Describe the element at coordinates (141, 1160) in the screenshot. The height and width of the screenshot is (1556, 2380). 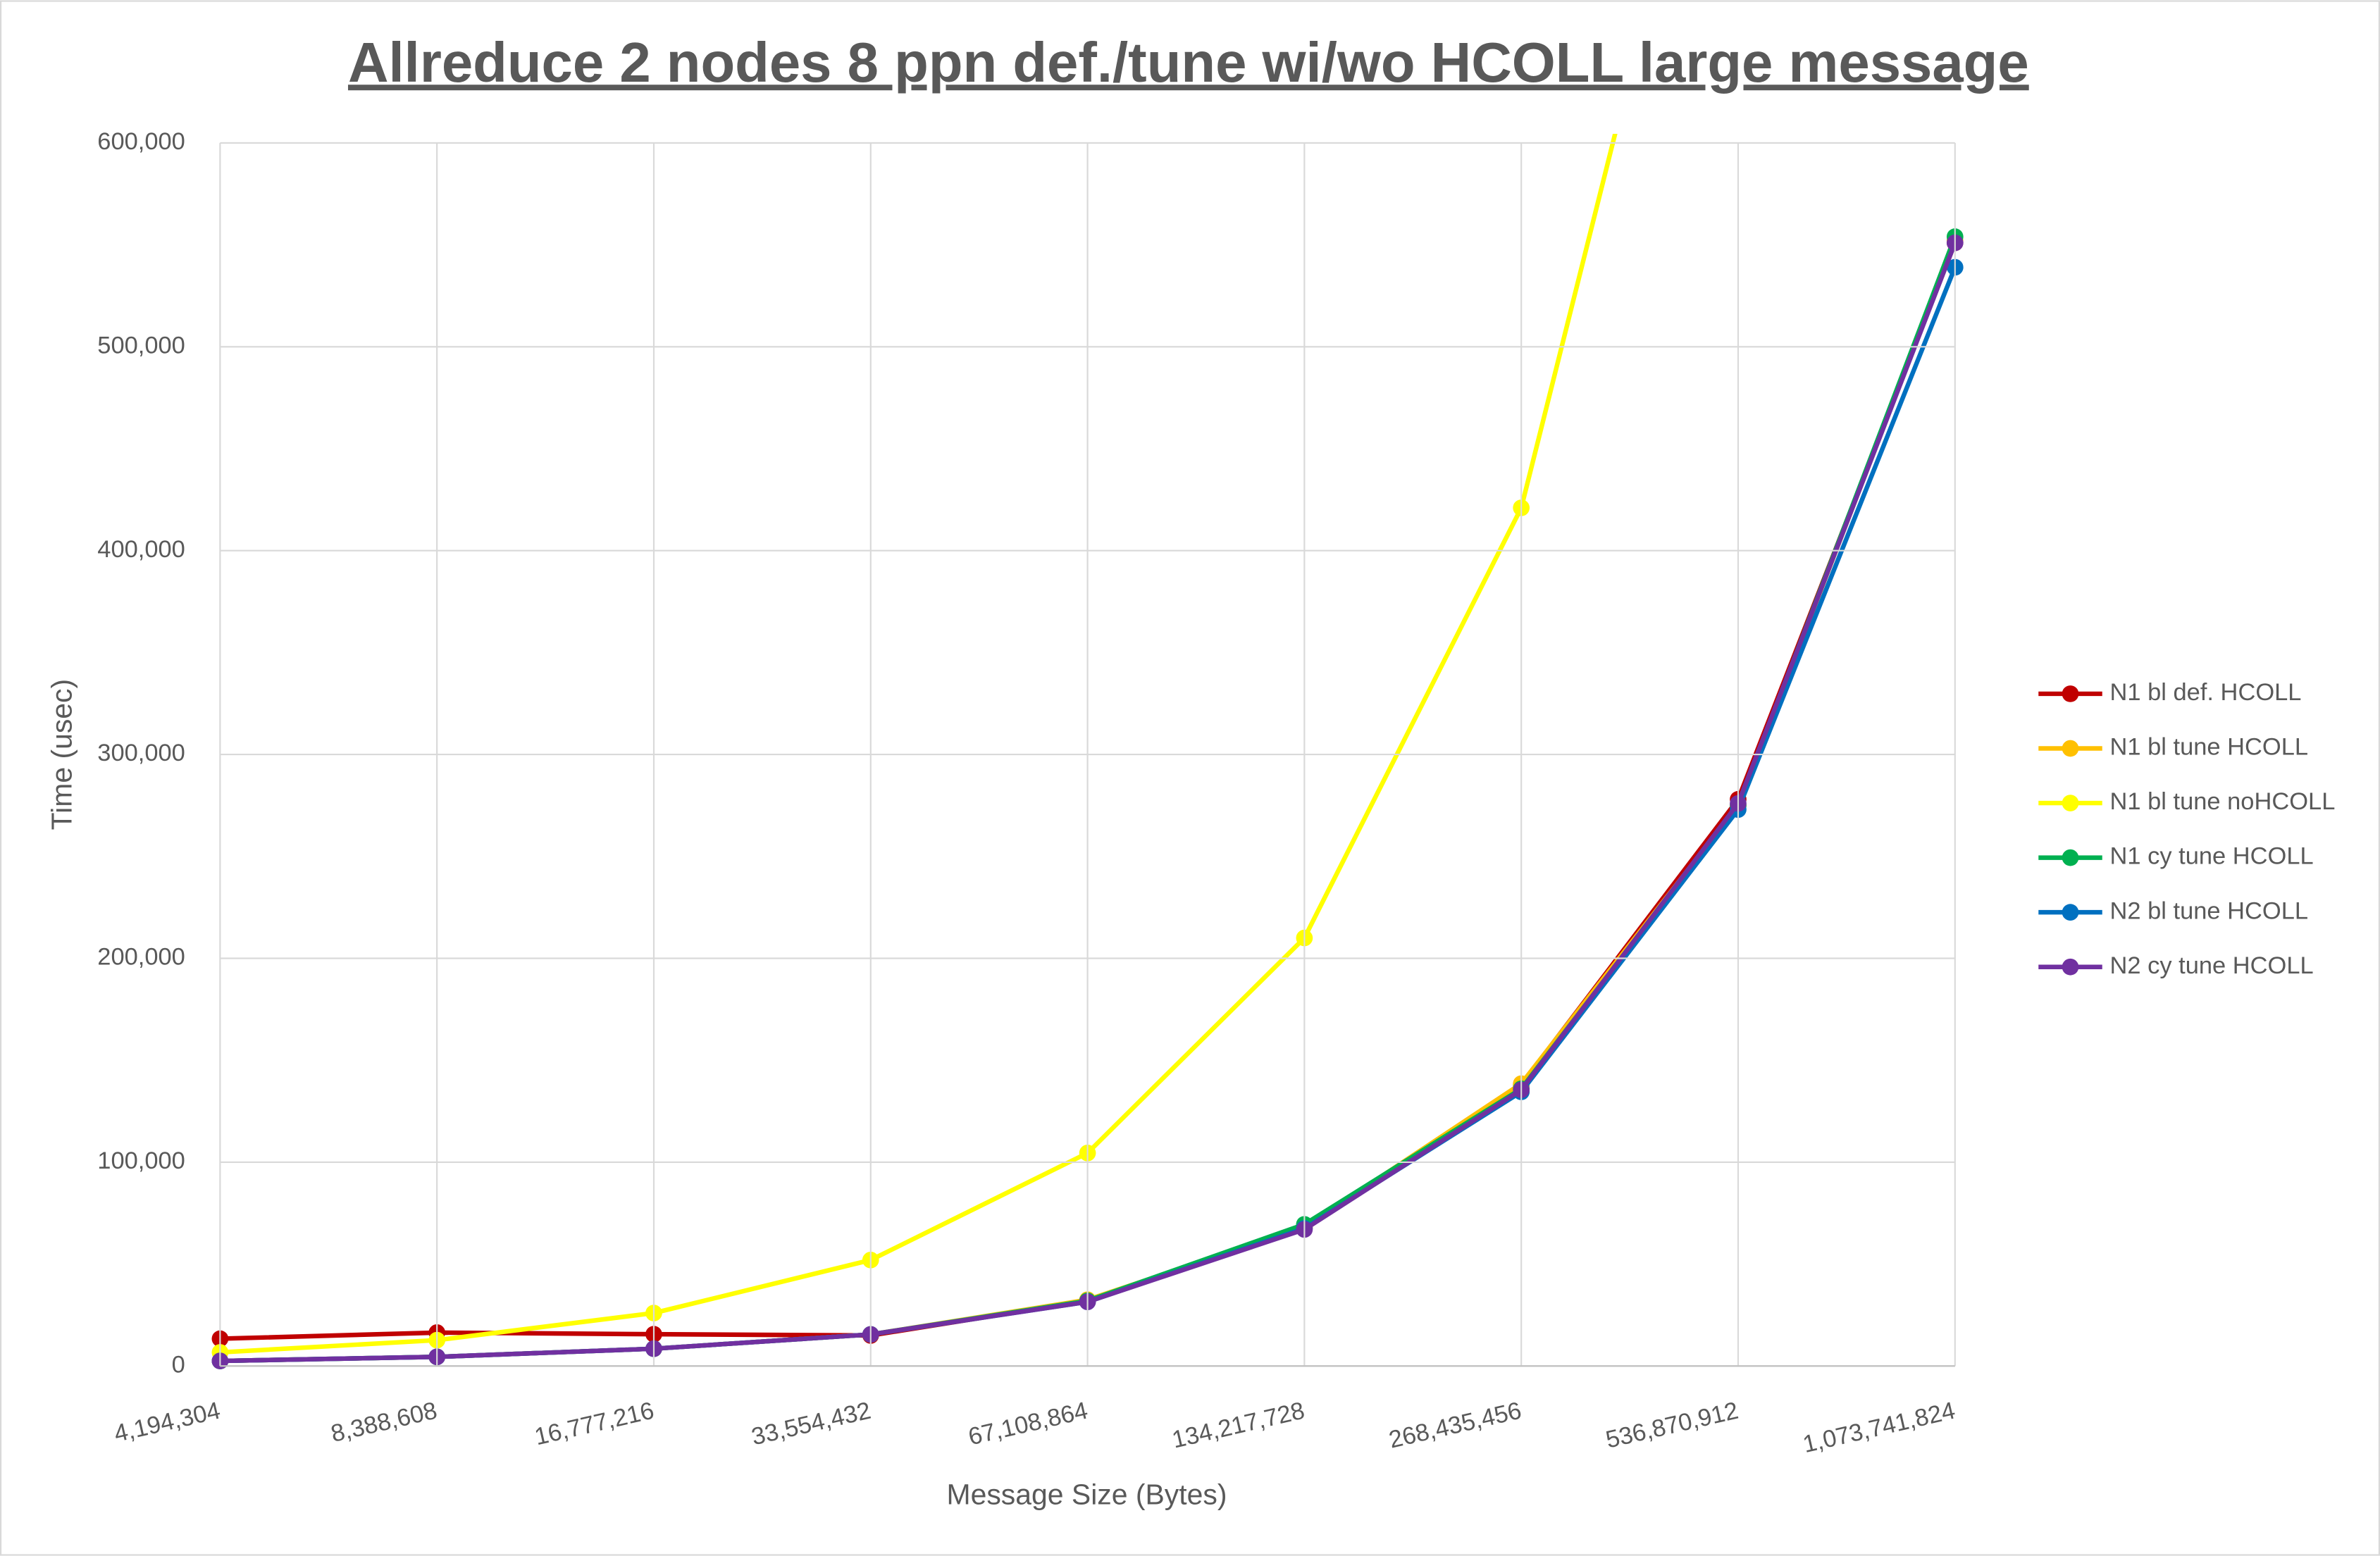
I see `y-tick-label: 100,000` at that location.